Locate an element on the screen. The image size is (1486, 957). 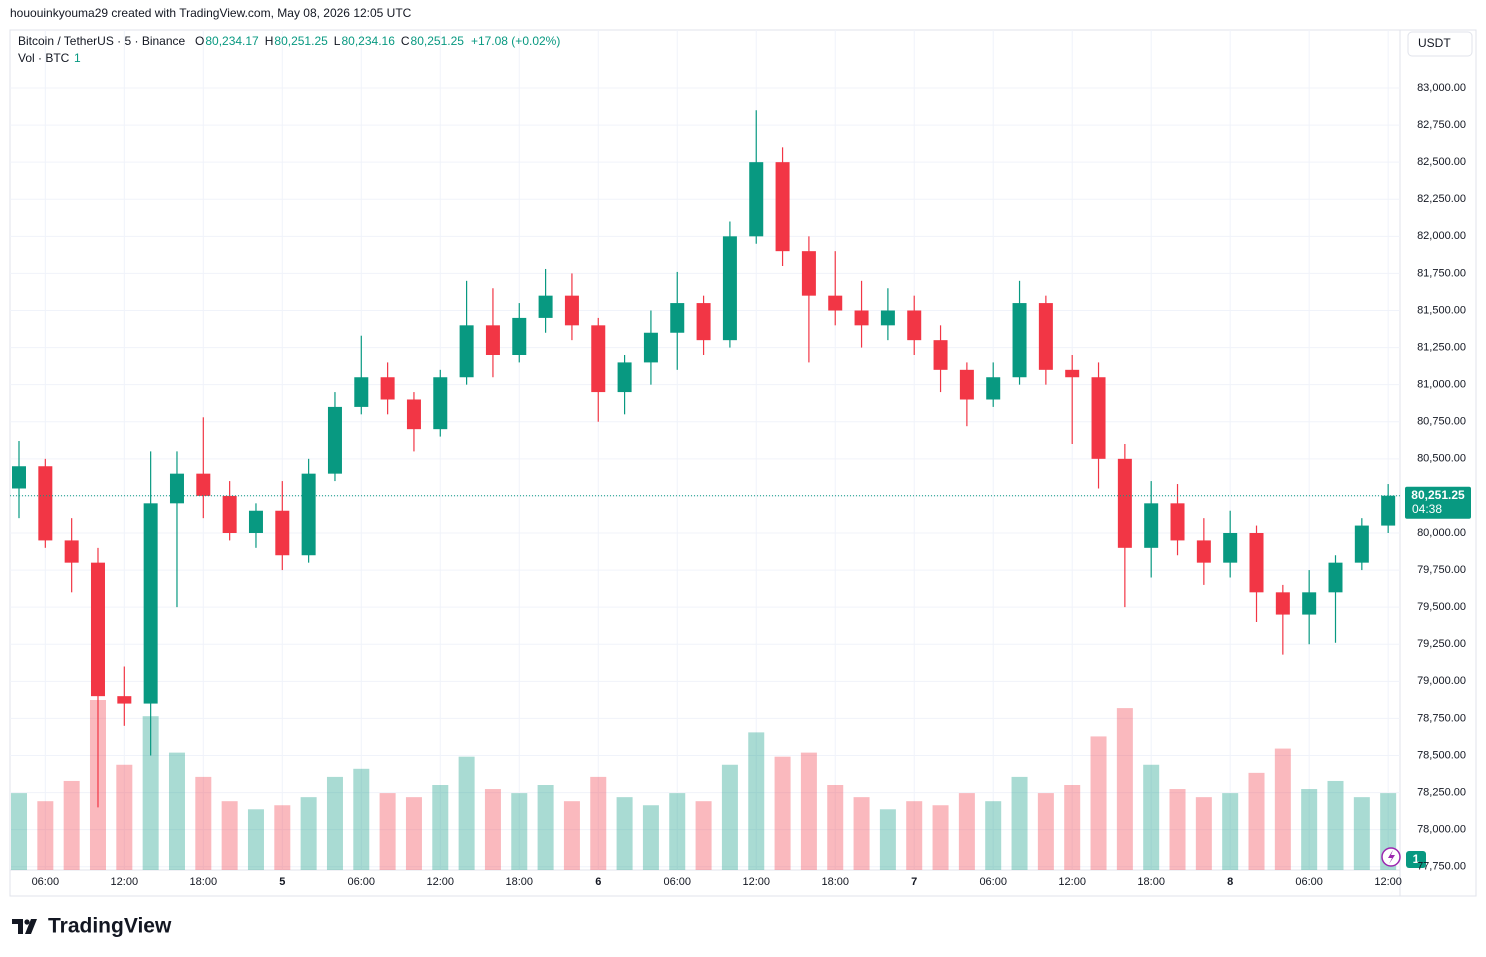
y-tick-label: 81,000.00 is located at coordinates (1441, 385).